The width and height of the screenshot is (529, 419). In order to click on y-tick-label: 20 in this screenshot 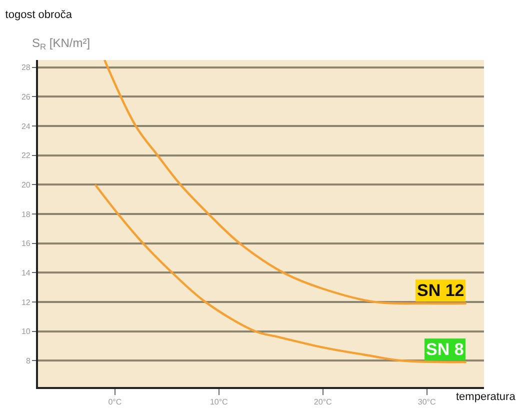, I will do `click(26, 185)`.